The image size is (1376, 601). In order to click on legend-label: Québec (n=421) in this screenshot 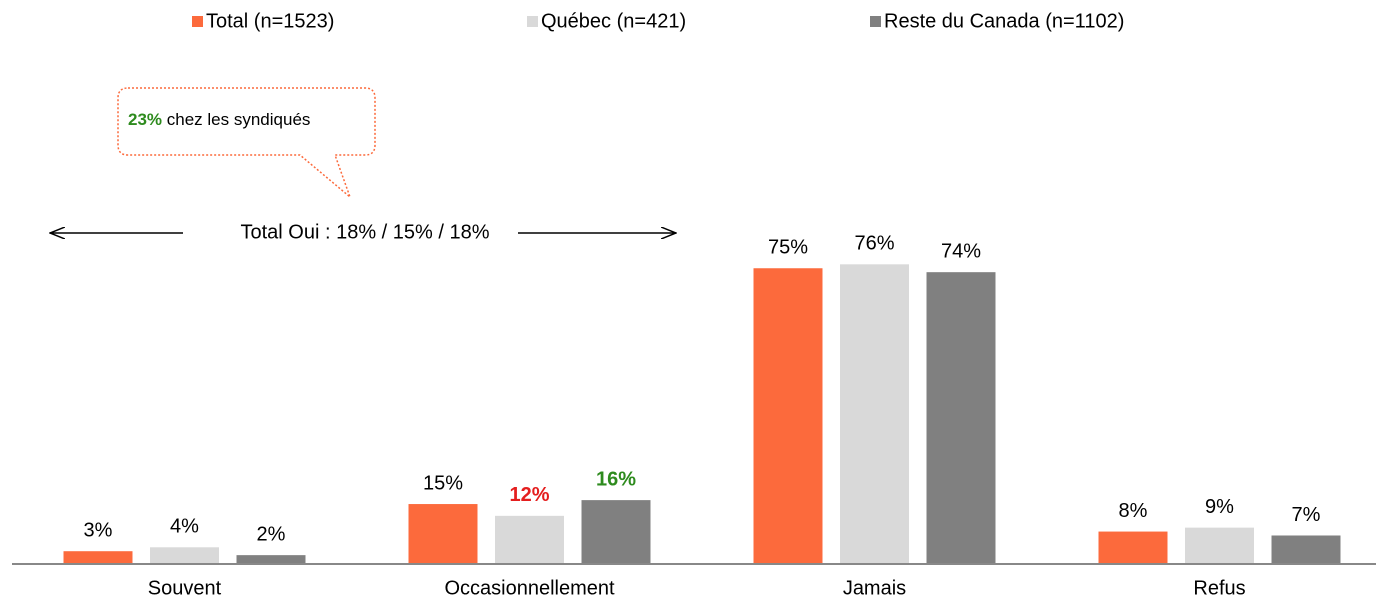, I will do `click(613, 21)`.